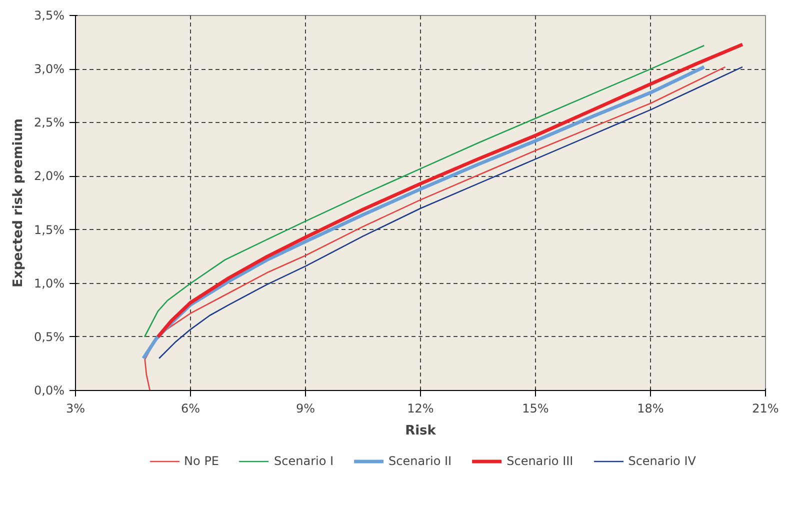  Describe the element at coordinates (49, 337) in the screenshot. I see `y-tick-label: 0,5%` at that location.